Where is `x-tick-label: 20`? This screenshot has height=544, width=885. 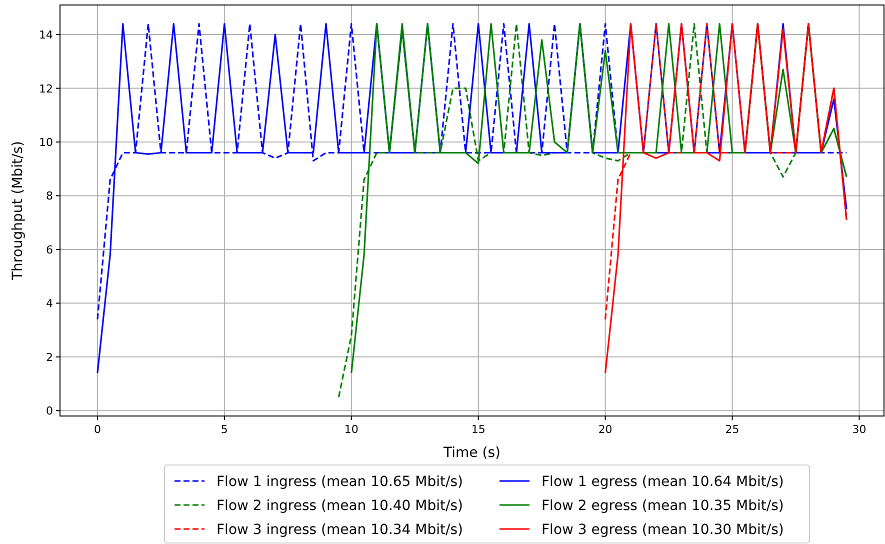 x-tick-label: 20 is located at coordinates (605, 429).